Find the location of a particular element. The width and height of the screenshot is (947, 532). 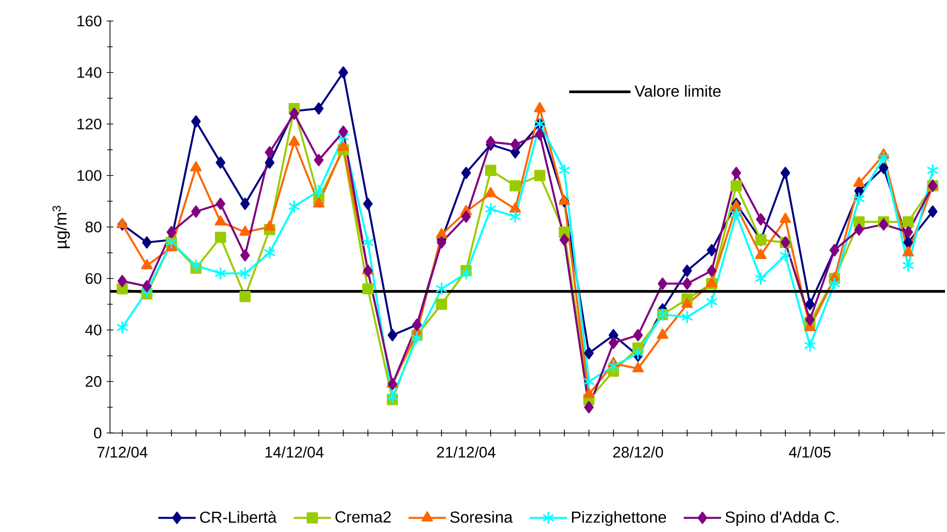

legend-label: Pizzighettone is located at coordinates (619, 518).